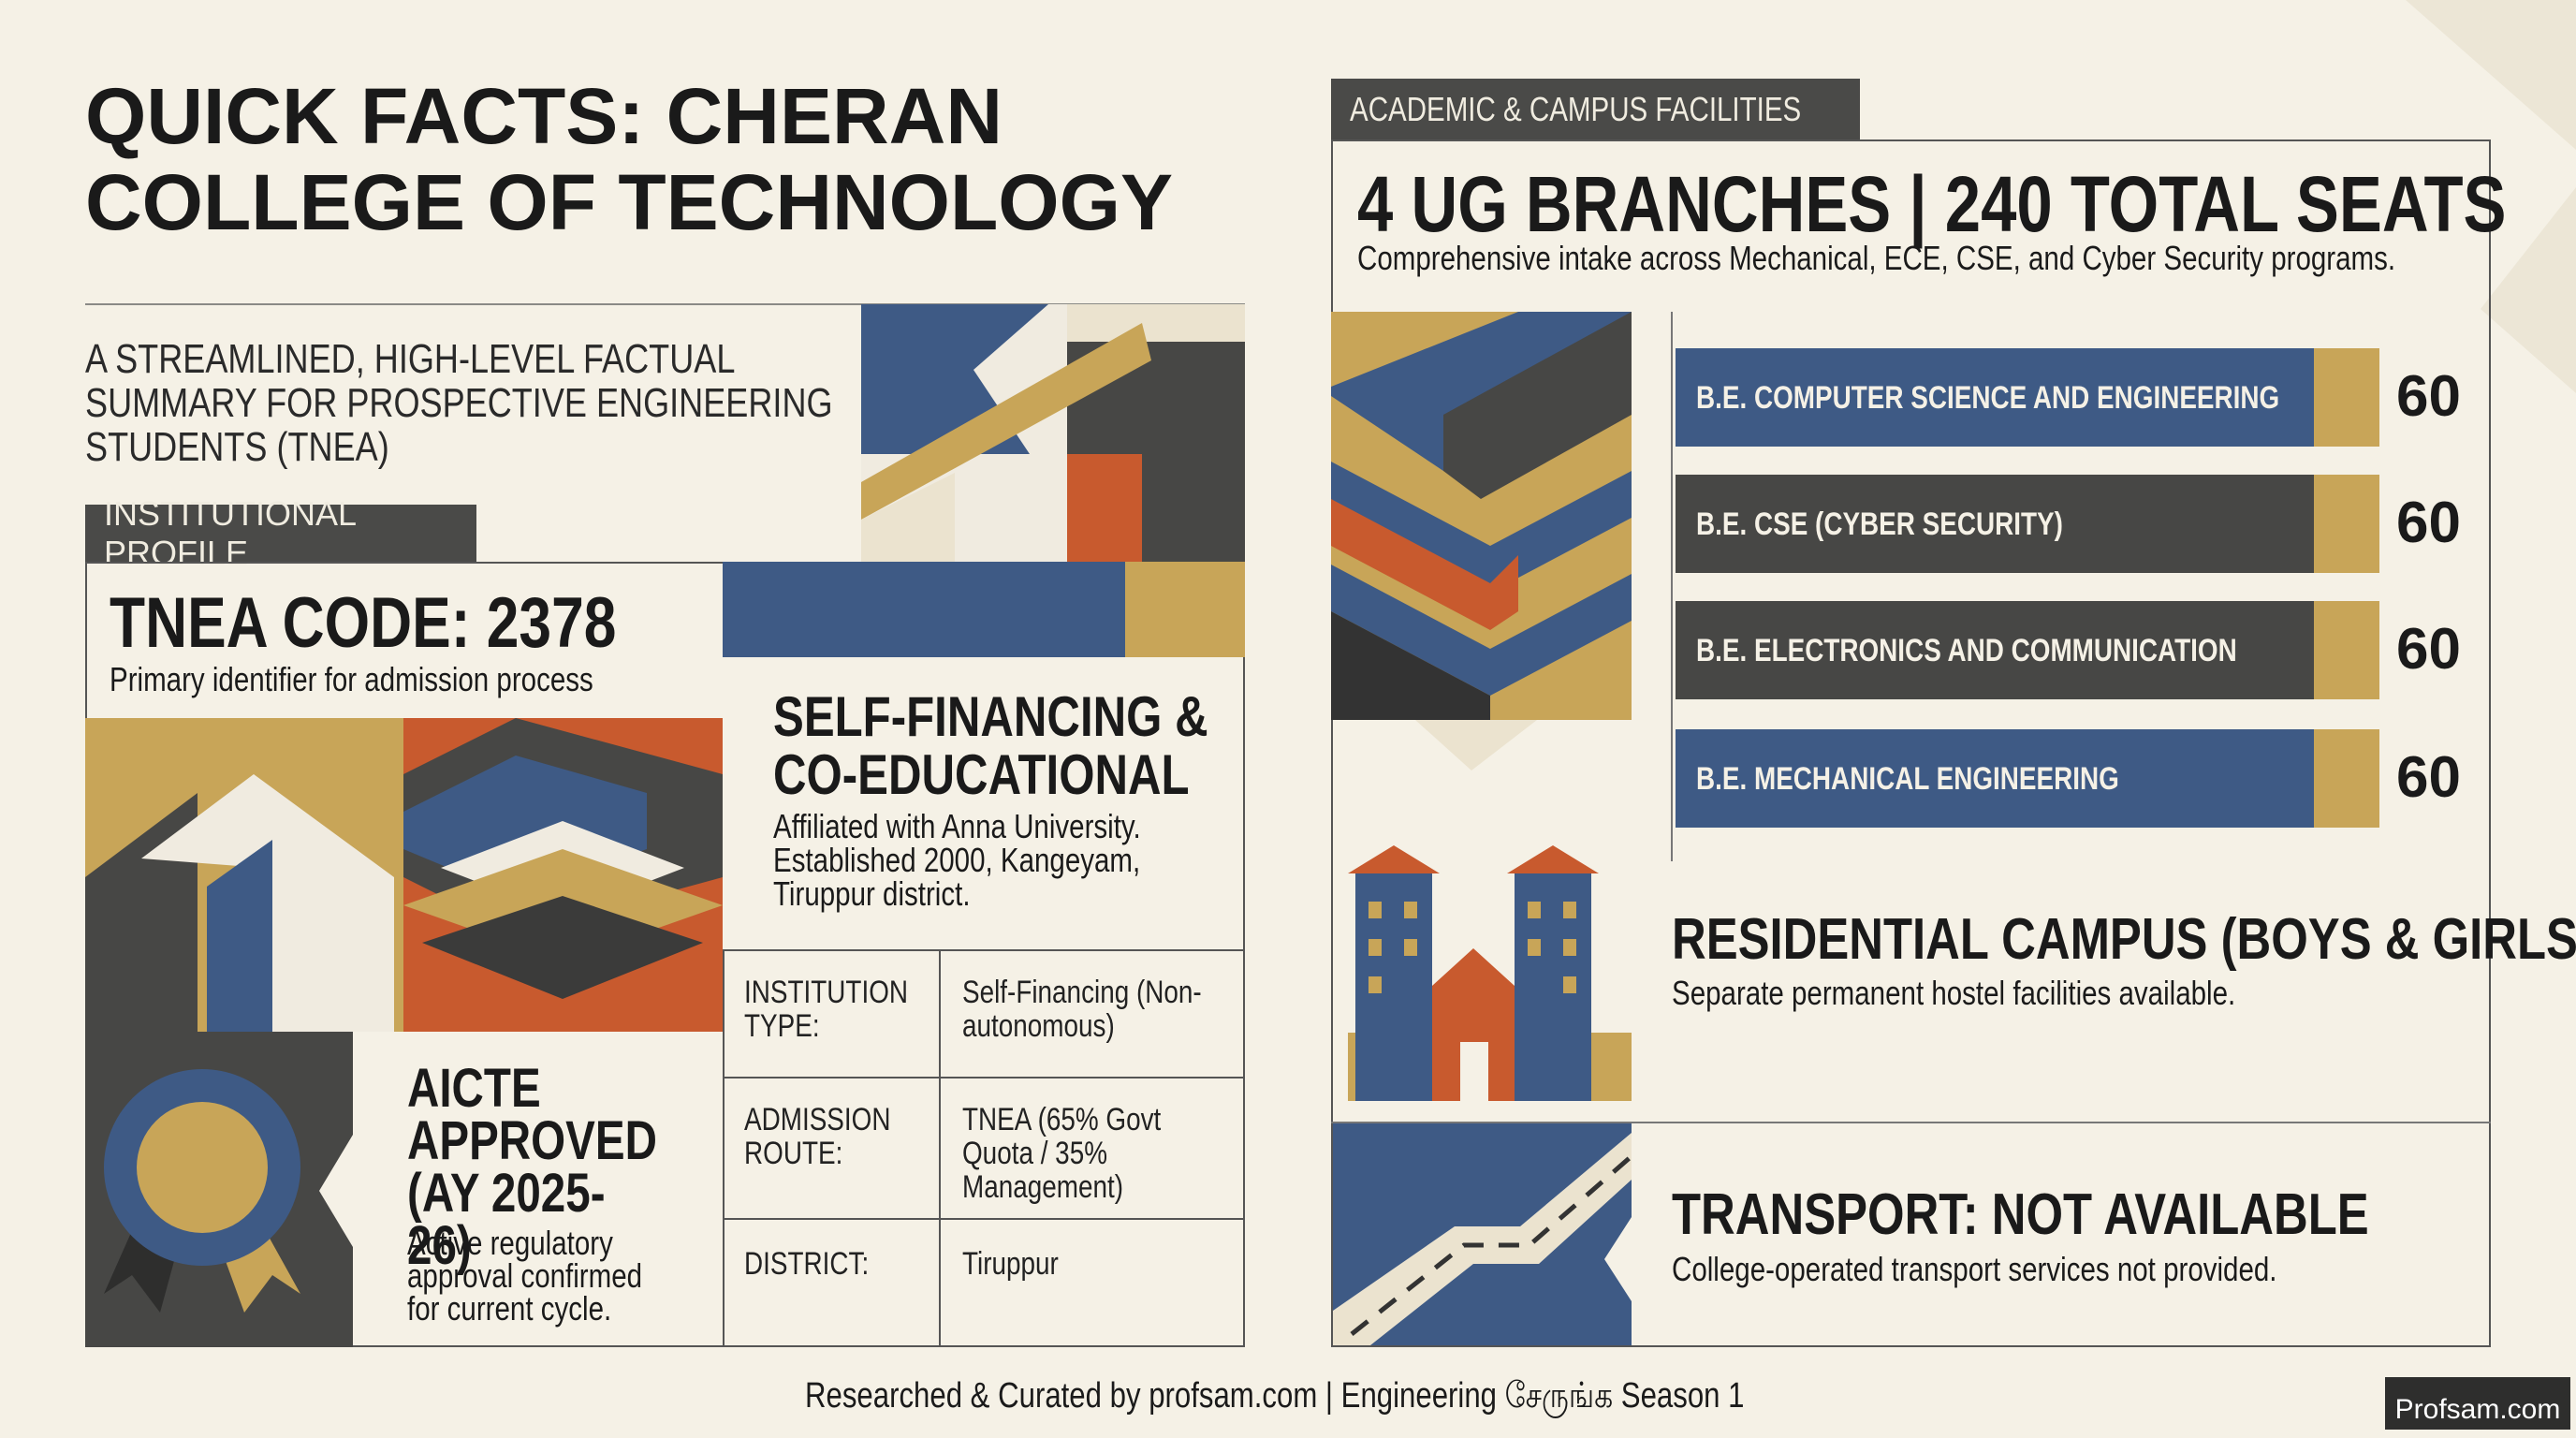 The width and height of the screenshot is (2576, 1438). Describe the element at coordinates (363, 623) in the screenshot. I see `code-title: TNEA CODE: 2378` at that location.